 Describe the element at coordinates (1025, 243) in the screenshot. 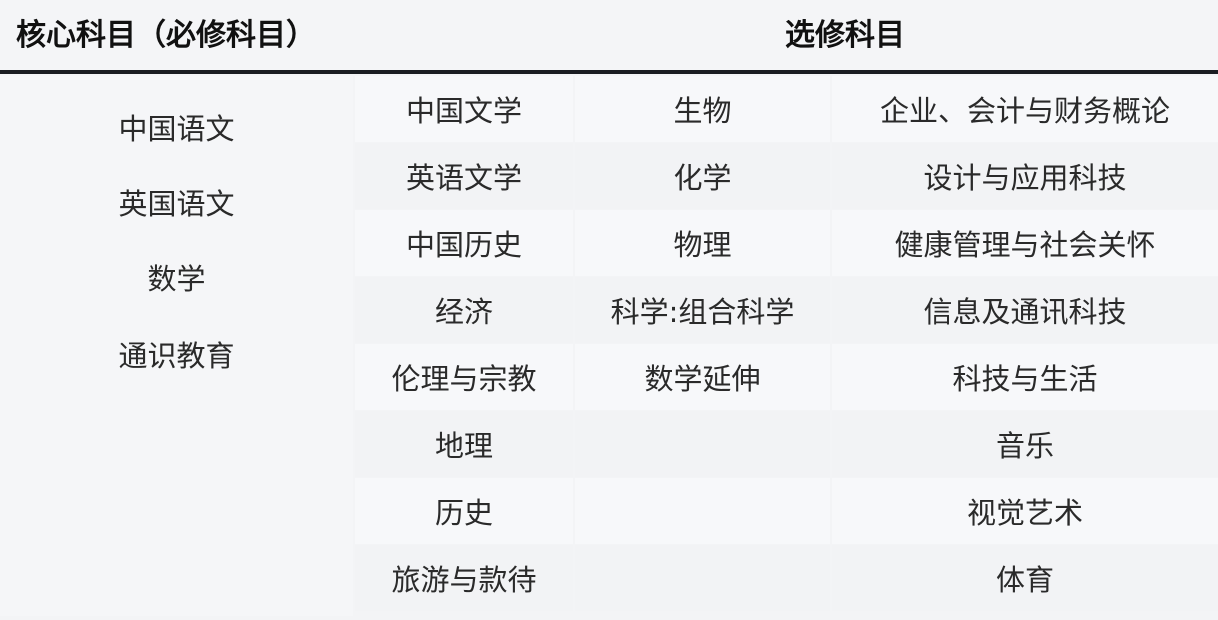

I see `elective-subject-cell: 健康管理与社会关怀` at that location.